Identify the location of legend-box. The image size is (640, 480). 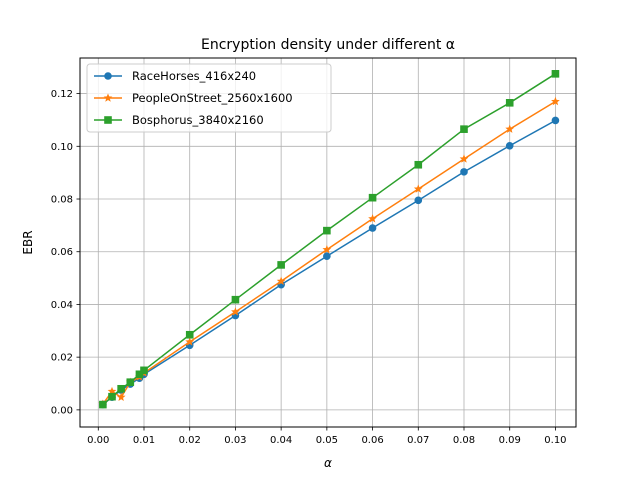
(209, 98).